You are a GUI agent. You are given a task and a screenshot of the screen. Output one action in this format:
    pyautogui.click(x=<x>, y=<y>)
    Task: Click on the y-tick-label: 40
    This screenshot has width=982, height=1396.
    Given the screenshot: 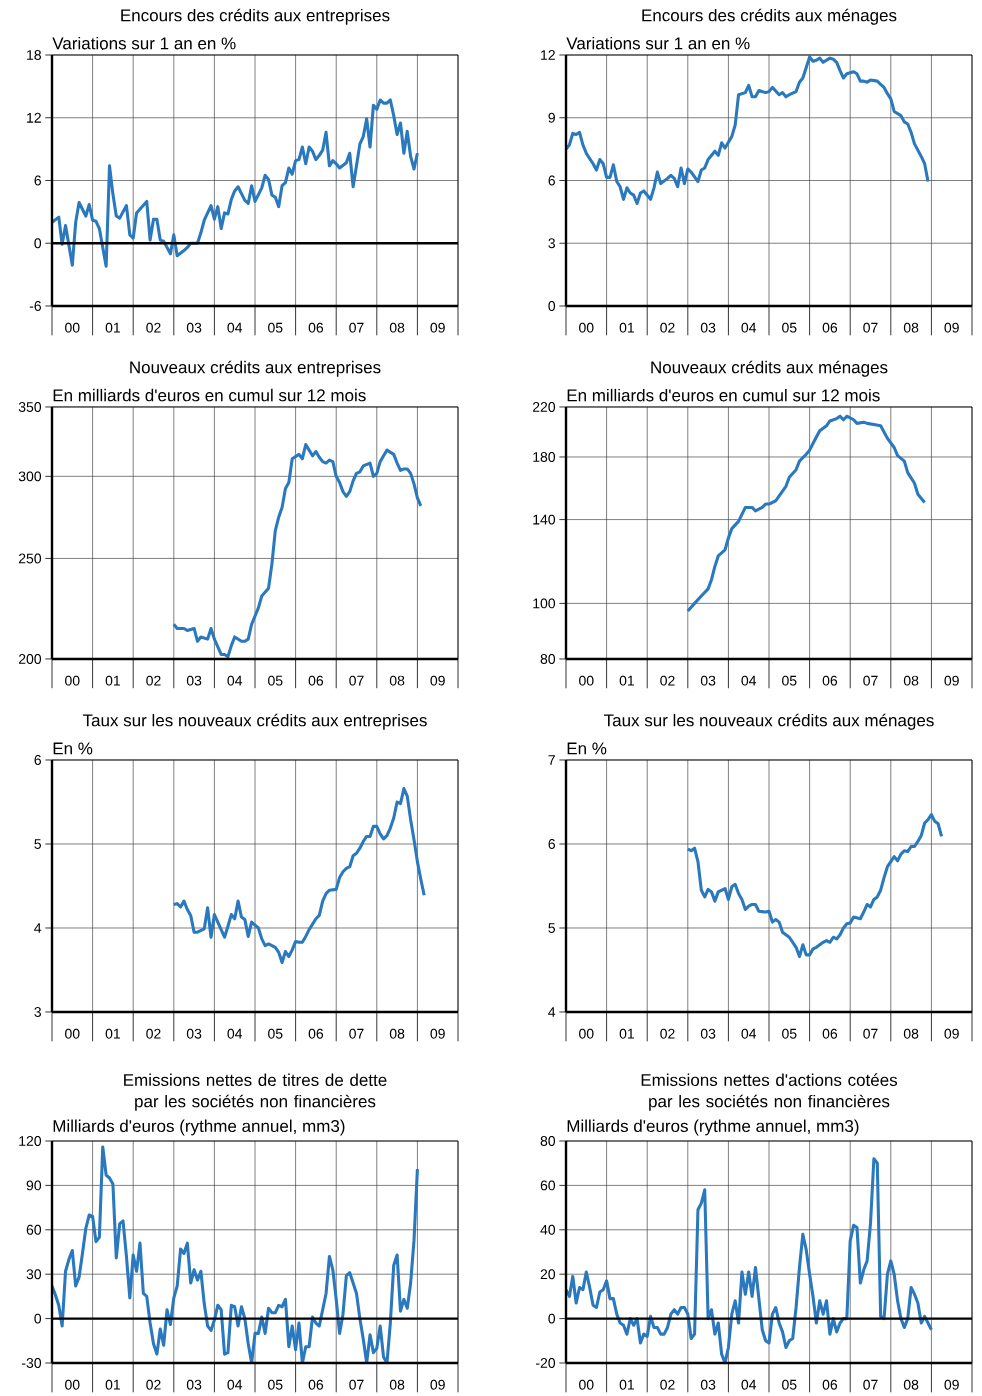 What is the action you would take?
    pyautogui.click(x=548, y=1229)
    